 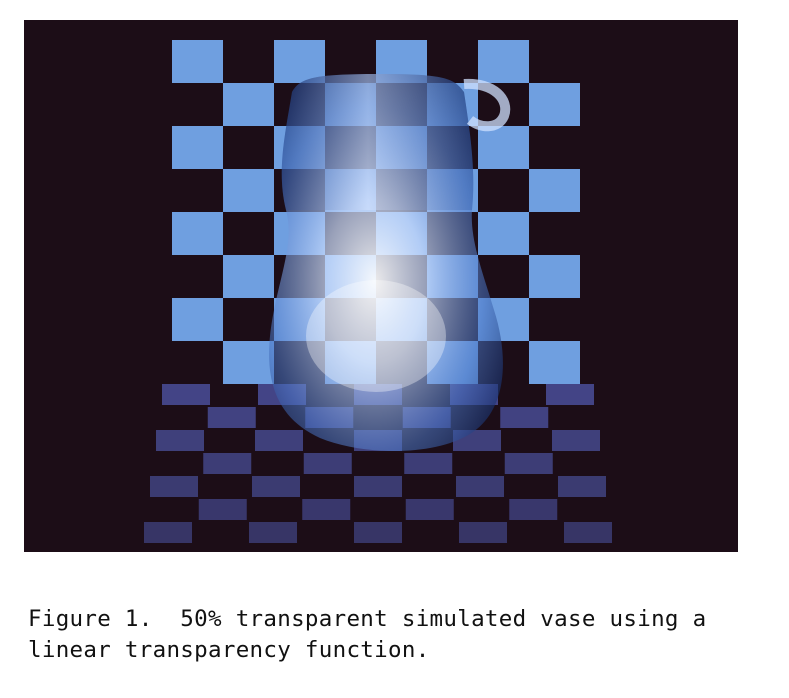 I want to click on caption-line-2: linear transparency function., so click(x=229, y=650).